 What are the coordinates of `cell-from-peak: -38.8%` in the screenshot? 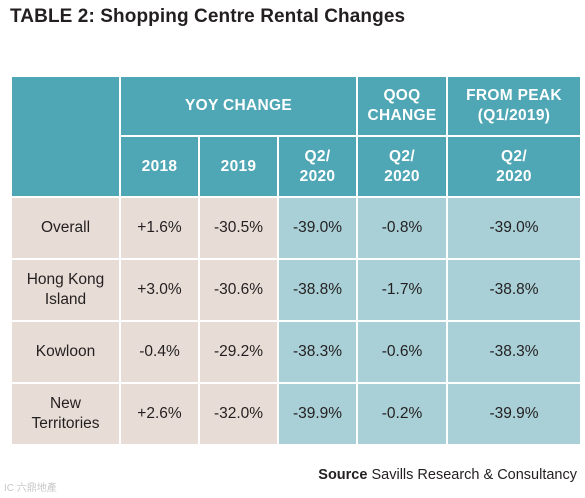 It's located at (514, 290).